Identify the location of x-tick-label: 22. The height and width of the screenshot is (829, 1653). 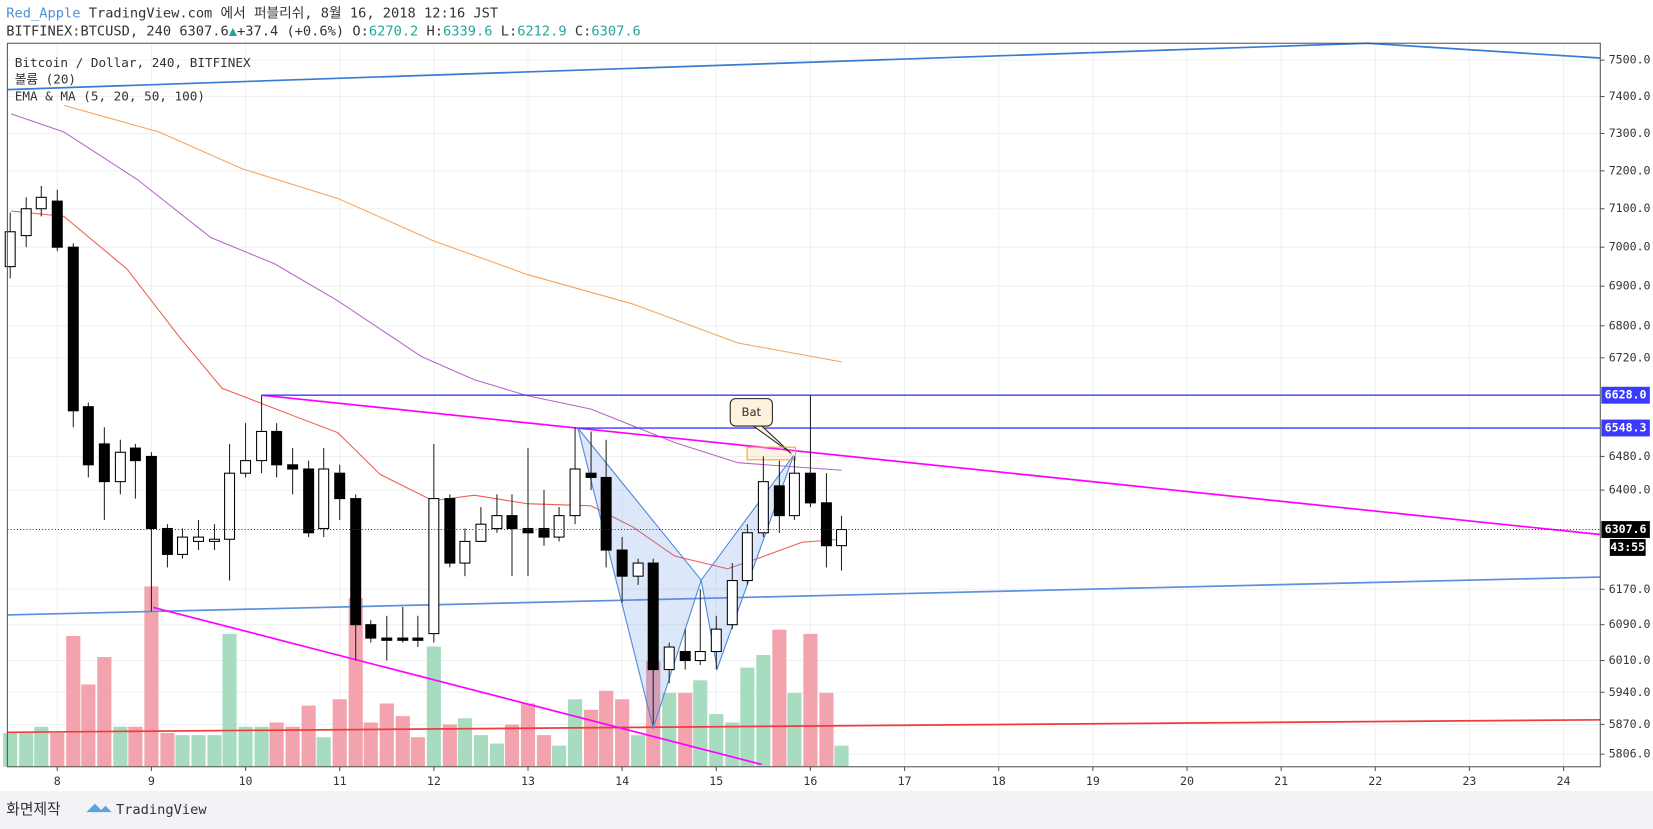
(1375, 781).